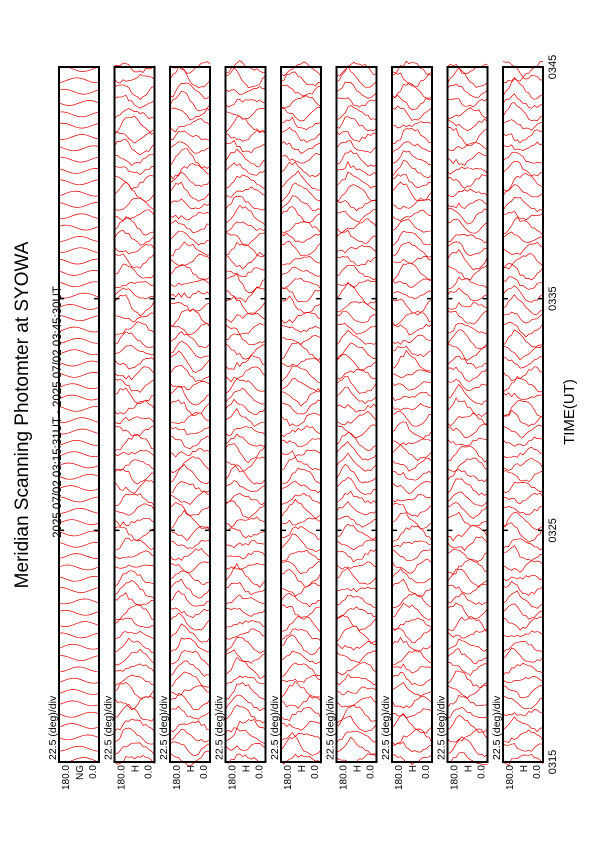  What do you see at coordinates (22, 414) in the screenshot?
I see `chart-title: Meridian Scanning Photomter at SYOWA` at bounding box center [22, 414].